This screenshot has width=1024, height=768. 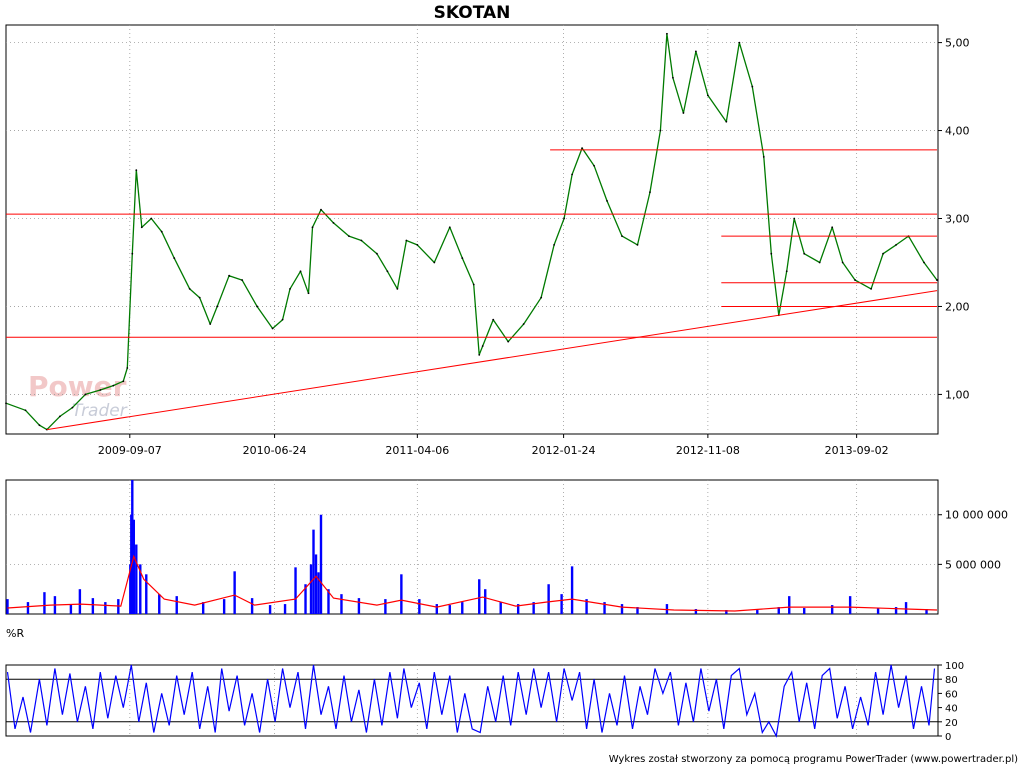 What do you see at coordinates (957, 219) in the screenshot?
I see `y-tick-label: 3,00` at bounding box center [957, 219].